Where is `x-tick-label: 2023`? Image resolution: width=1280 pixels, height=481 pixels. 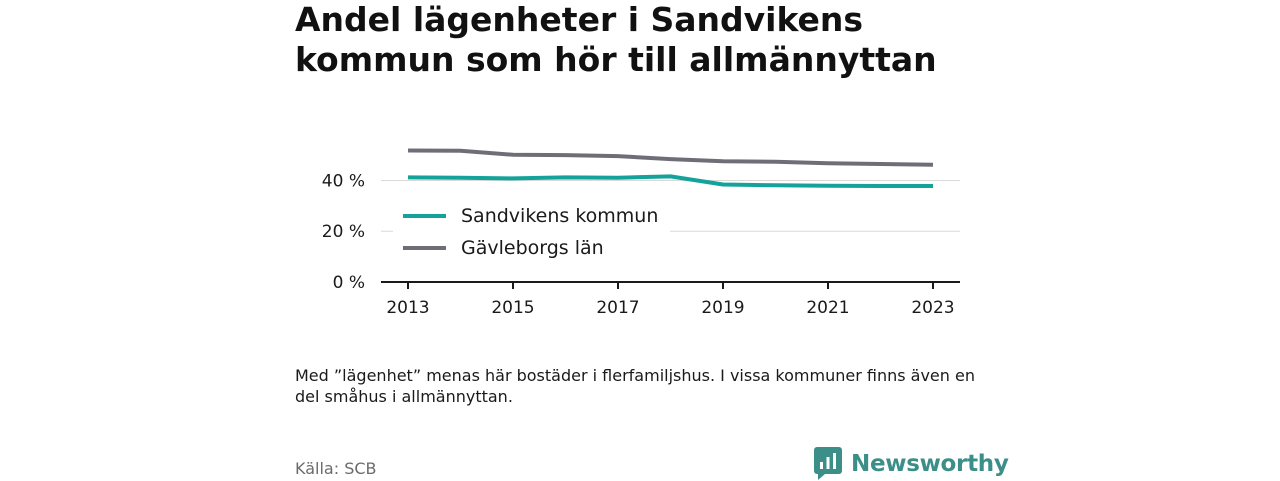 x-tick-label: 2023 is located at coordinates (932, 308).